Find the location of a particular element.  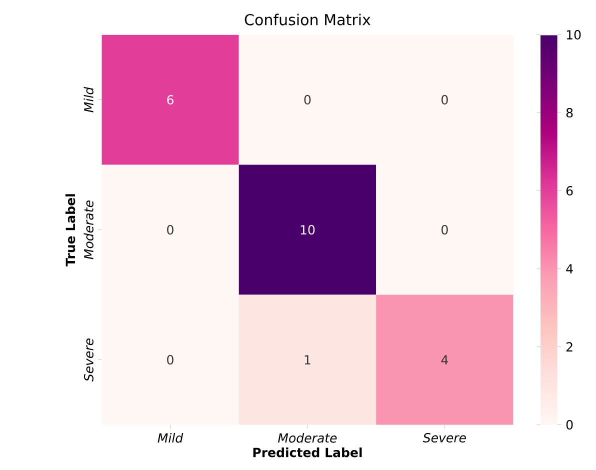

color-bar-label: 10 is located at coordinates (573, 35).